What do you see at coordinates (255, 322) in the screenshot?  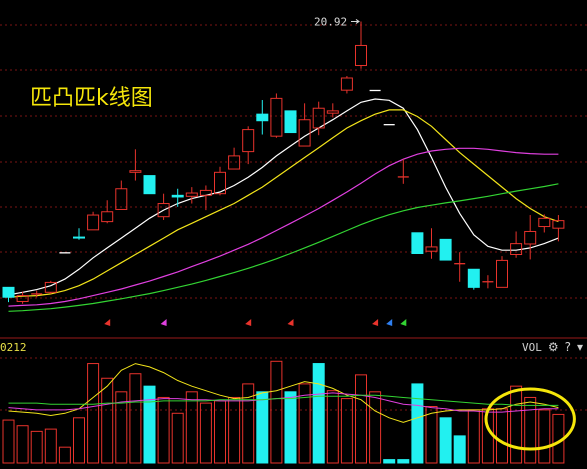 I see `signal-markers` at bounding box center [255, 322].